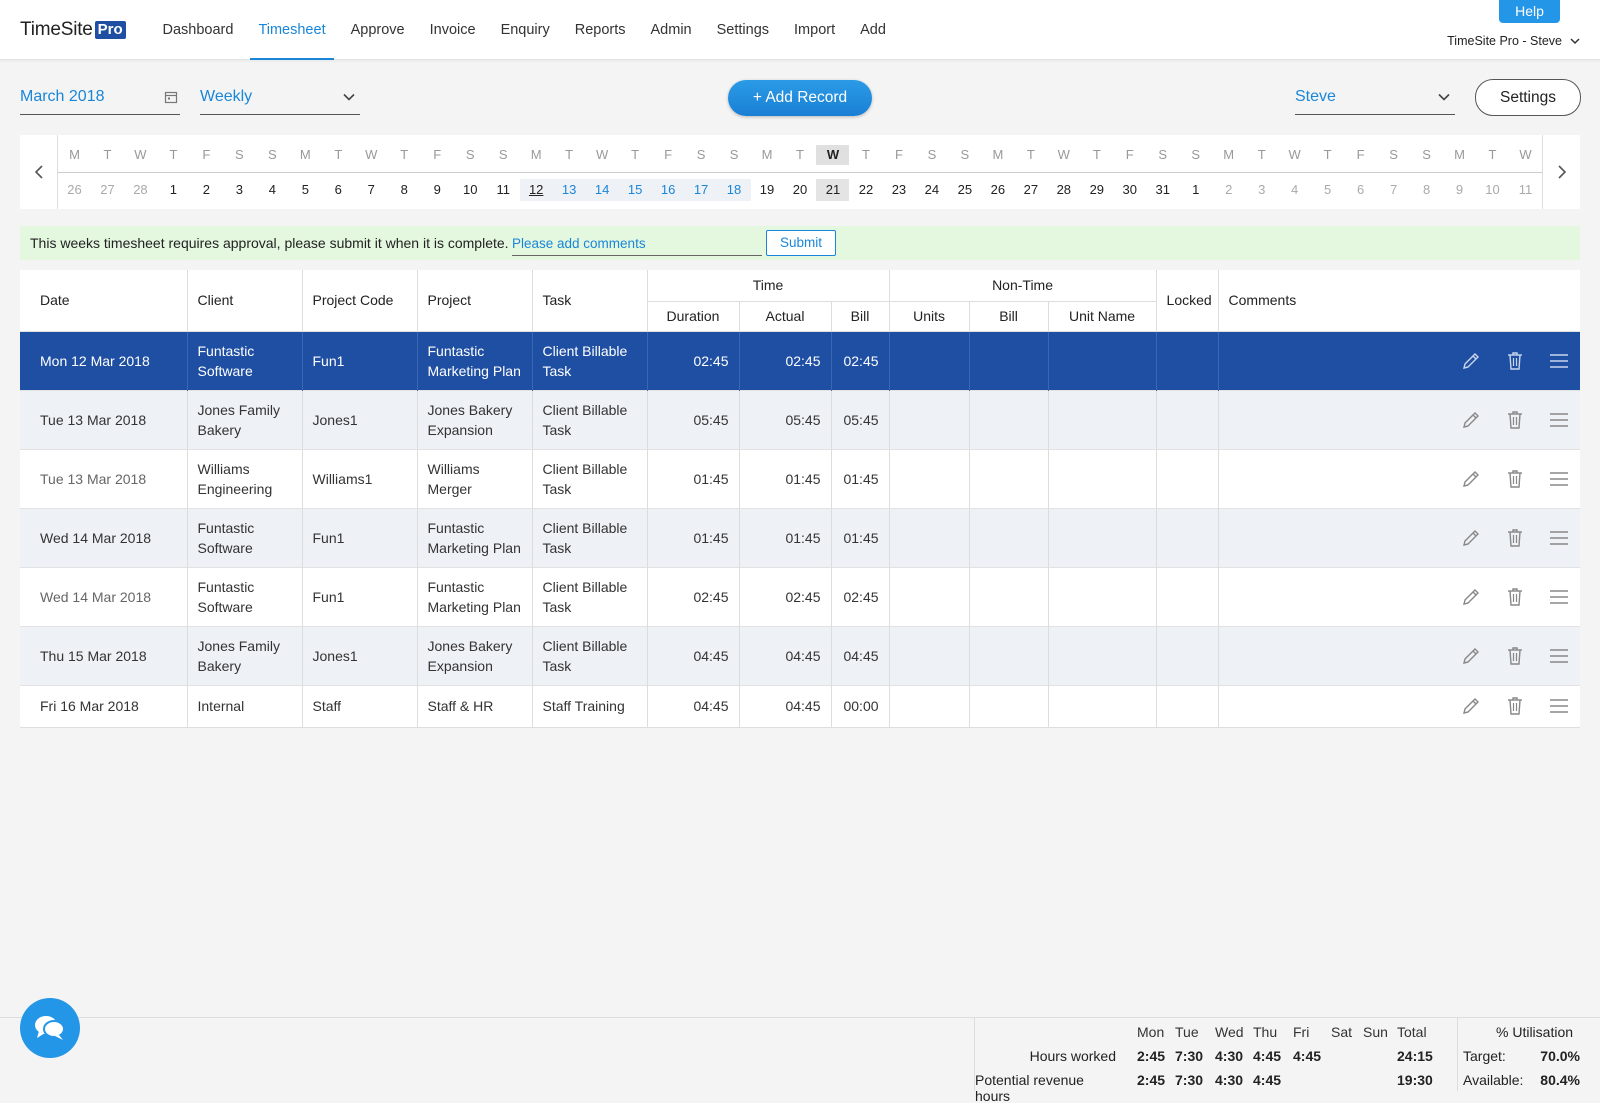  What do you see at coordinates (1360, 189) in the screenshot?
I see `calendar-day: 6` at bounding box center [1360, 189].